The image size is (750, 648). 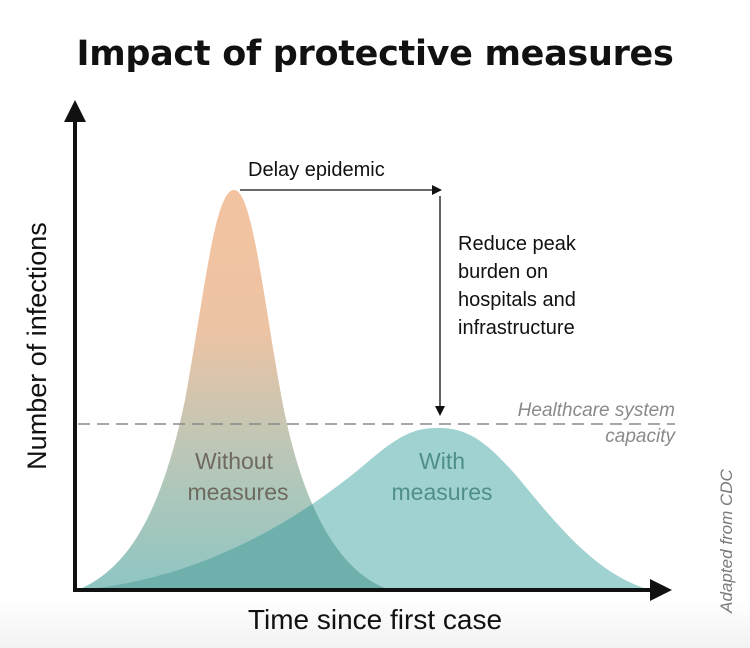 What do you see at coordinates (516, 328) in the screenshot?
I see `reduce-peak-line-4: infrastructure` at bounding box center [516, 328].